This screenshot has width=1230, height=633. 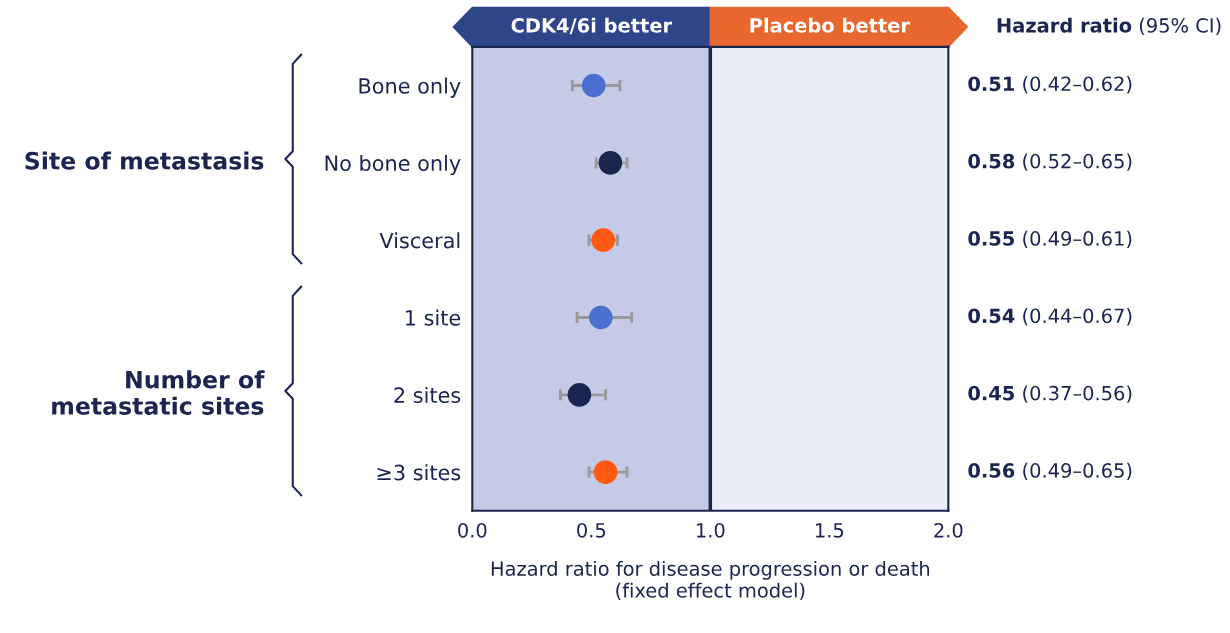 I want to click on y-tick-label: 2 sites, so click(x=427, y=395).